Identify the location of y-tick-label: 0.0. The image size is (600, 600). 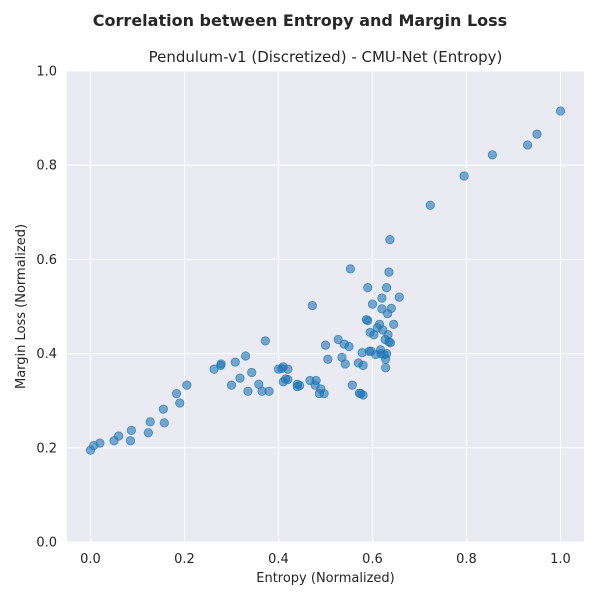
(46, 543).